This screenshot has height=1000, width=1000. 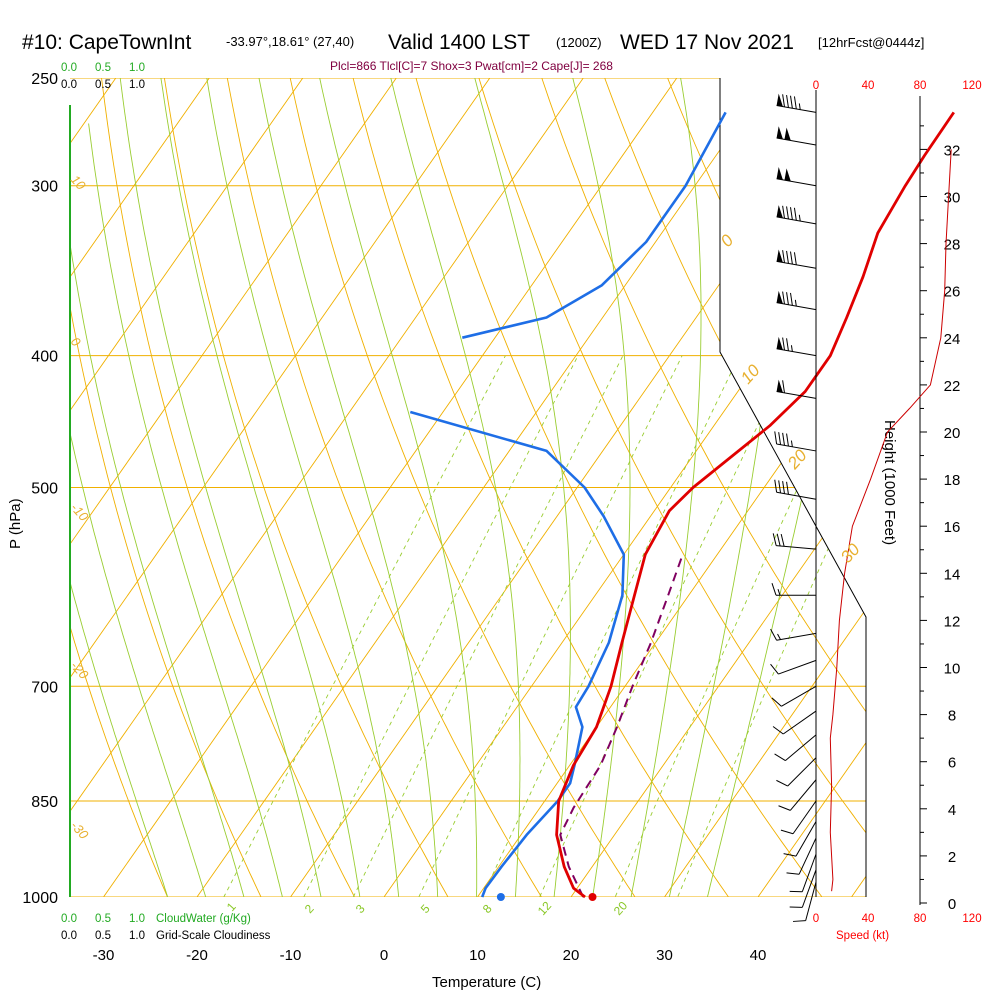 What do you see at coordinates (920, 86) in the screenshot?
I see `wind-speed-tick-top: 80` at bounding box center [920, 86].